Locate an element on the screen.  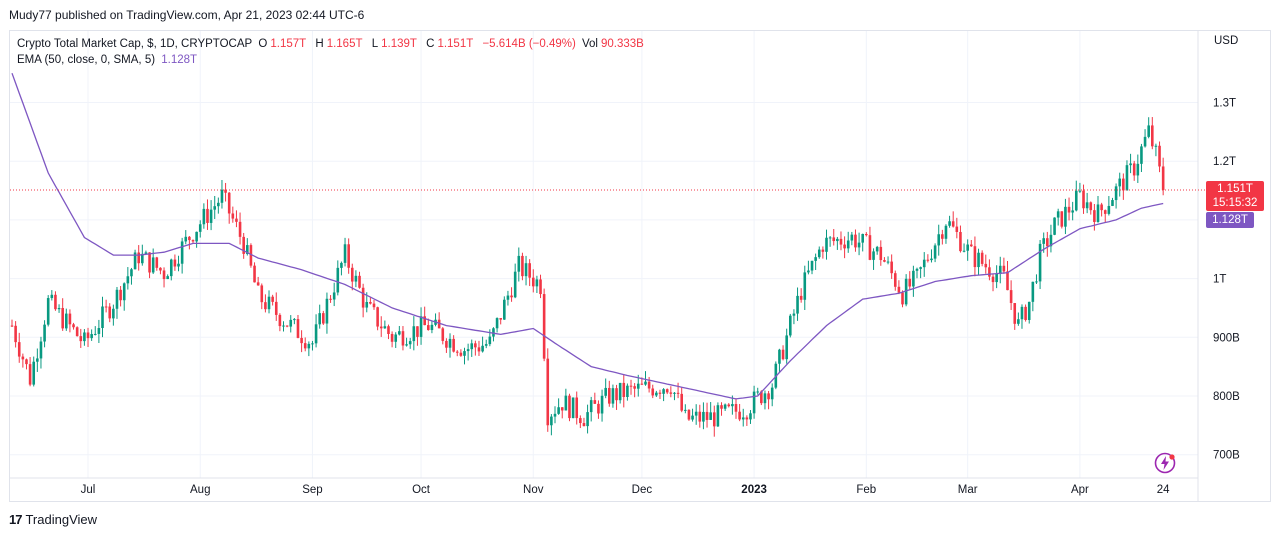
volume-value: Vol 90.333B is located at coordinates (613, 44).